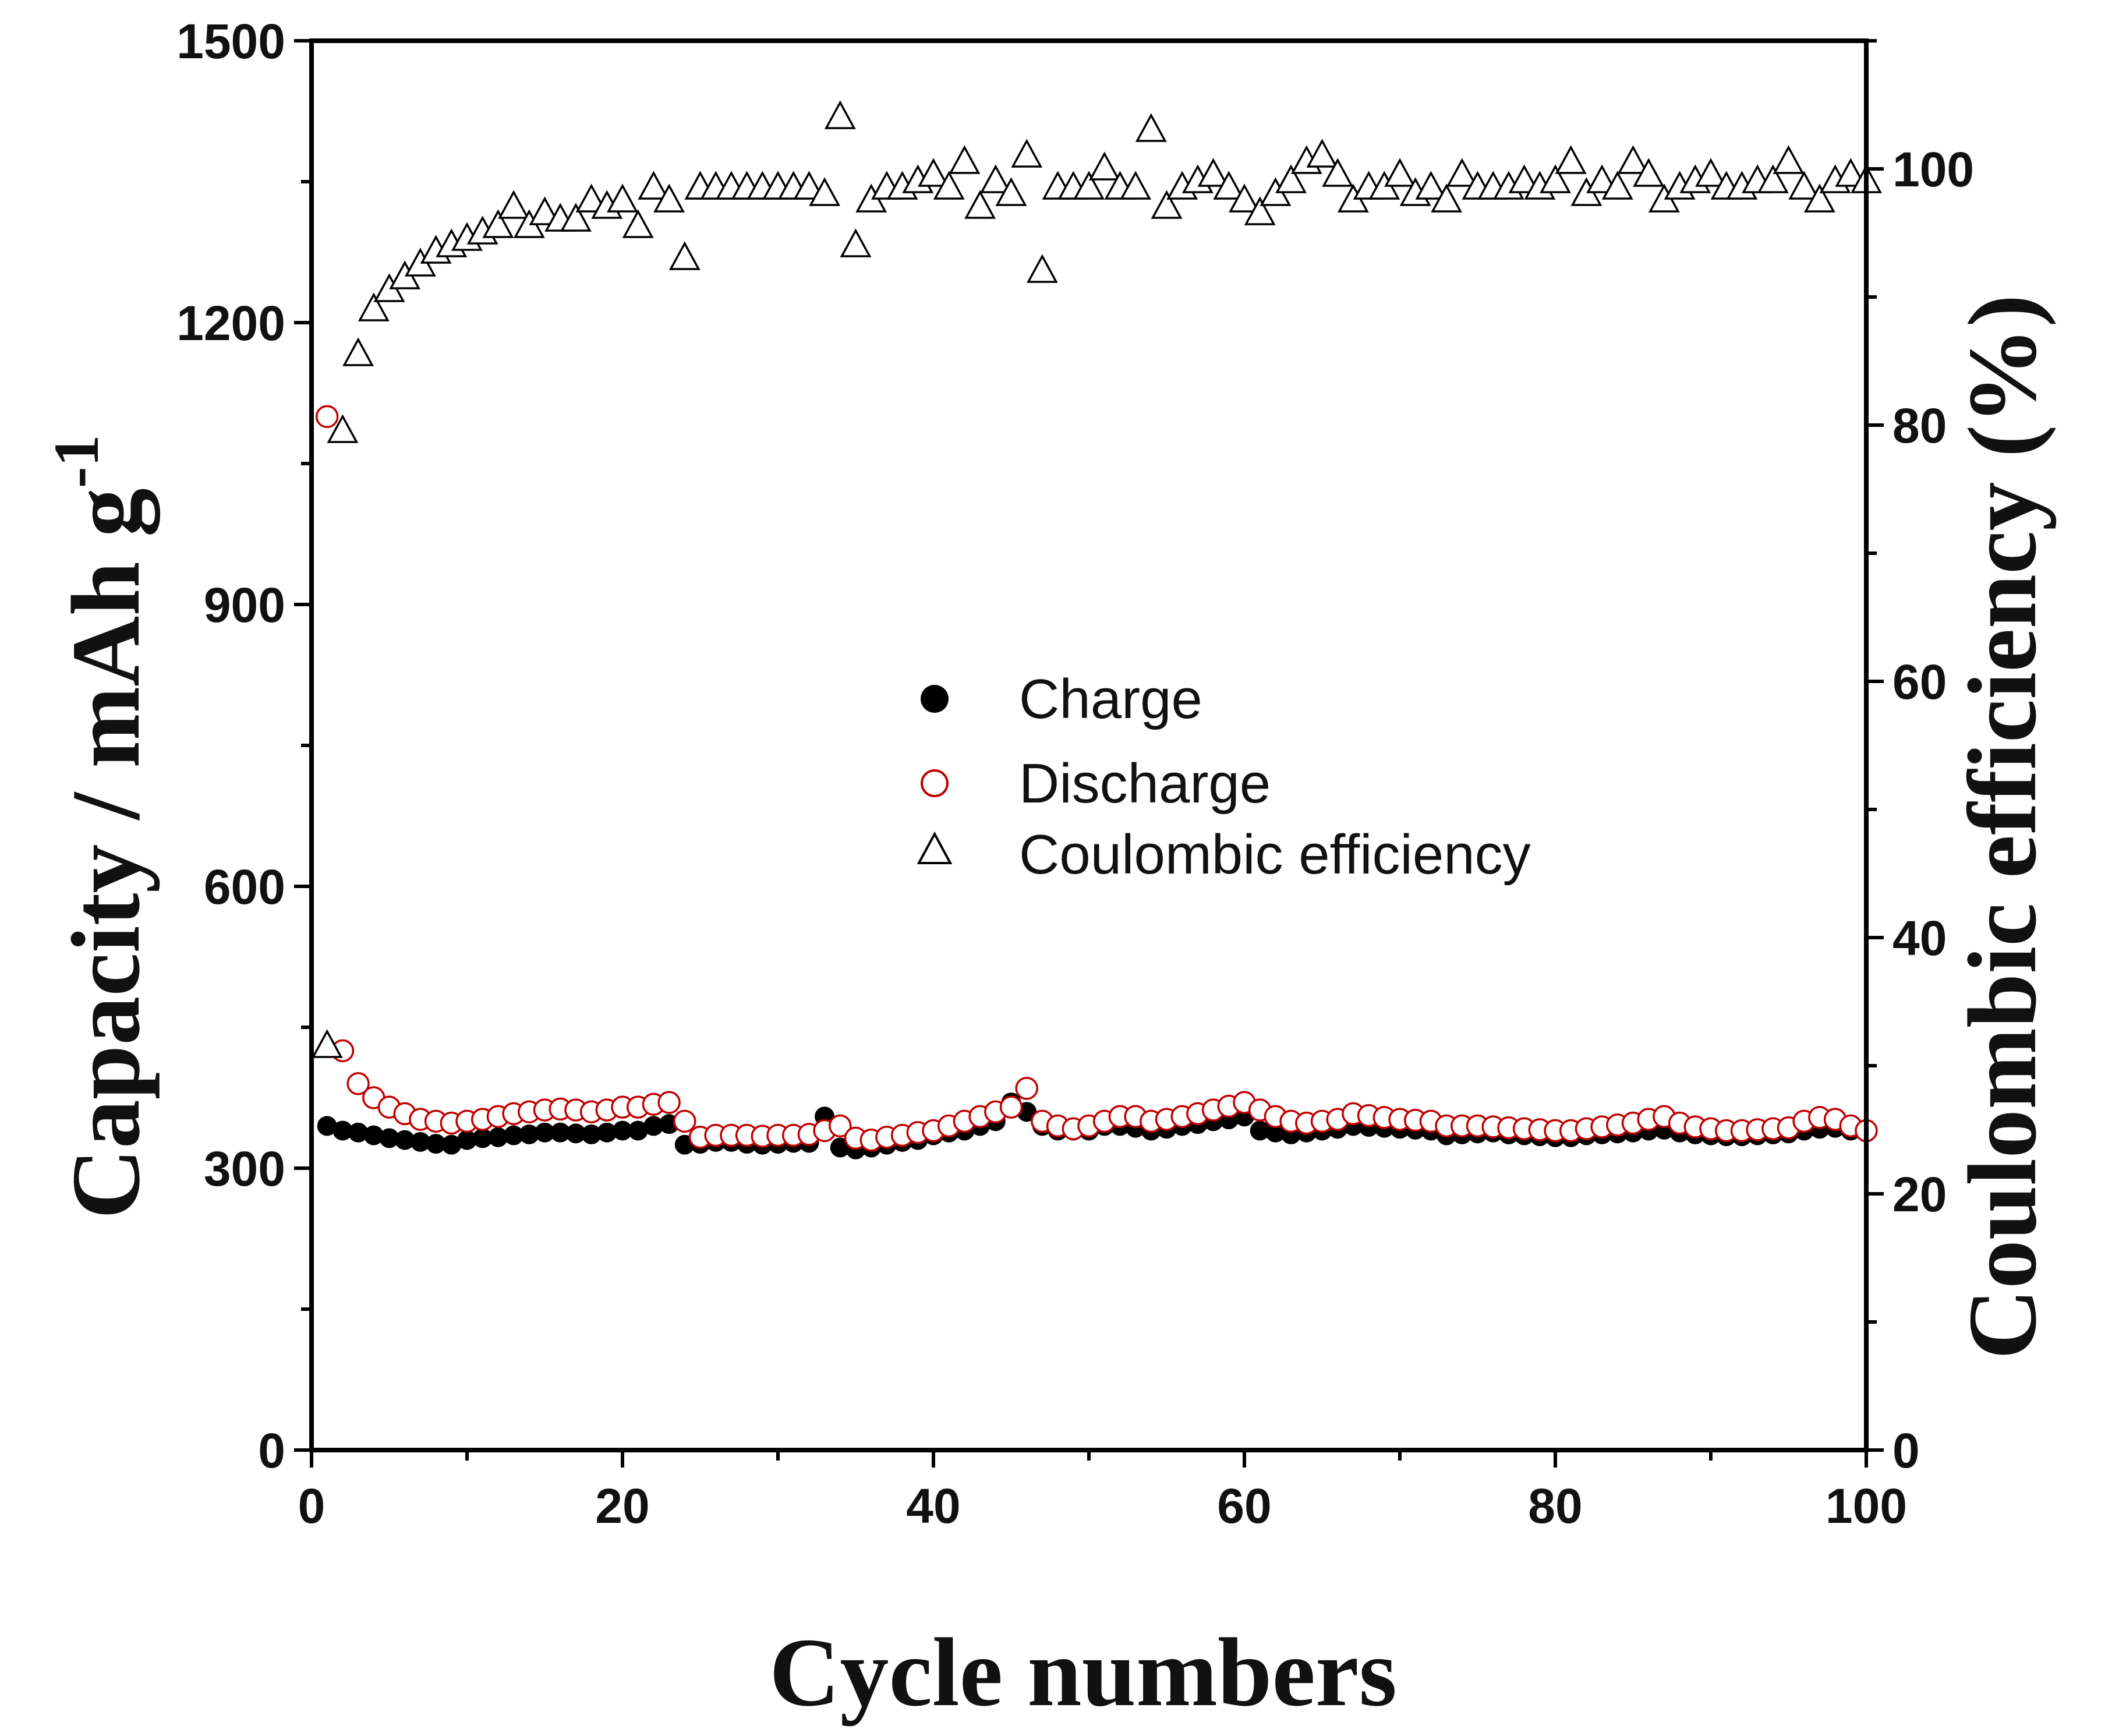 The width and height of the screenshot is (2112, 1736). What do you see at coordinates (230, 746) in the screenshot?
I see `left-y-tick-labels: 0 300 600 900 1200 1500` at bounding box center [230, 746].